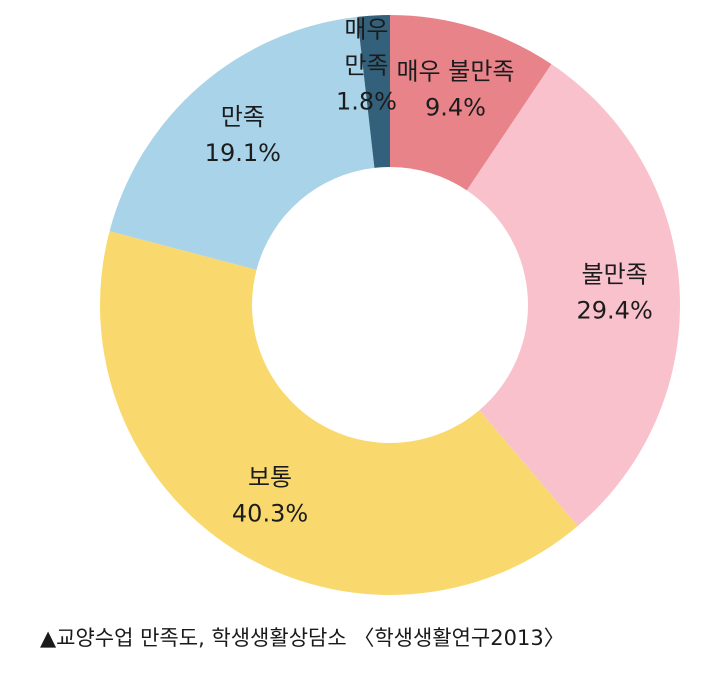 This screenshot has height=677, width=707. I want to click on slice-label-4-0: 매우, so click(366, 29).